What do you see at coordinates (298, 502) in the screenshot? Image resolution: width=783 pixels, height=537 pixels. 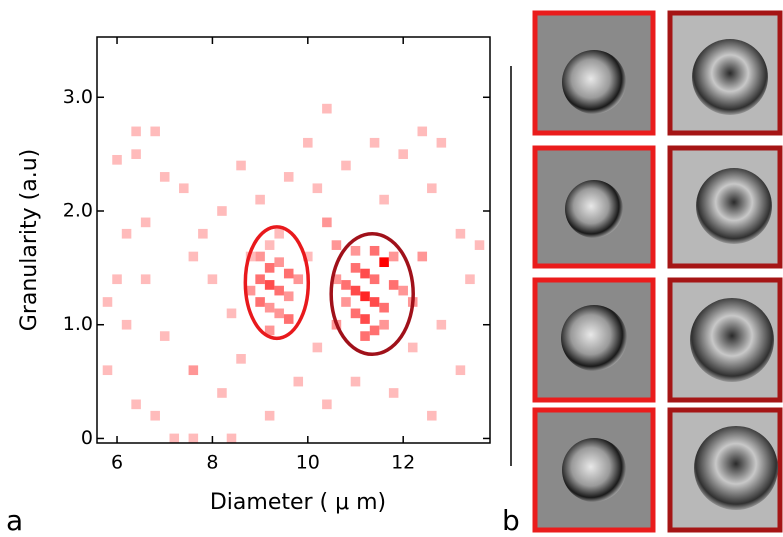 I see `x-axis-label: Diameter ( μ m)` at bounding box center [298, 502].